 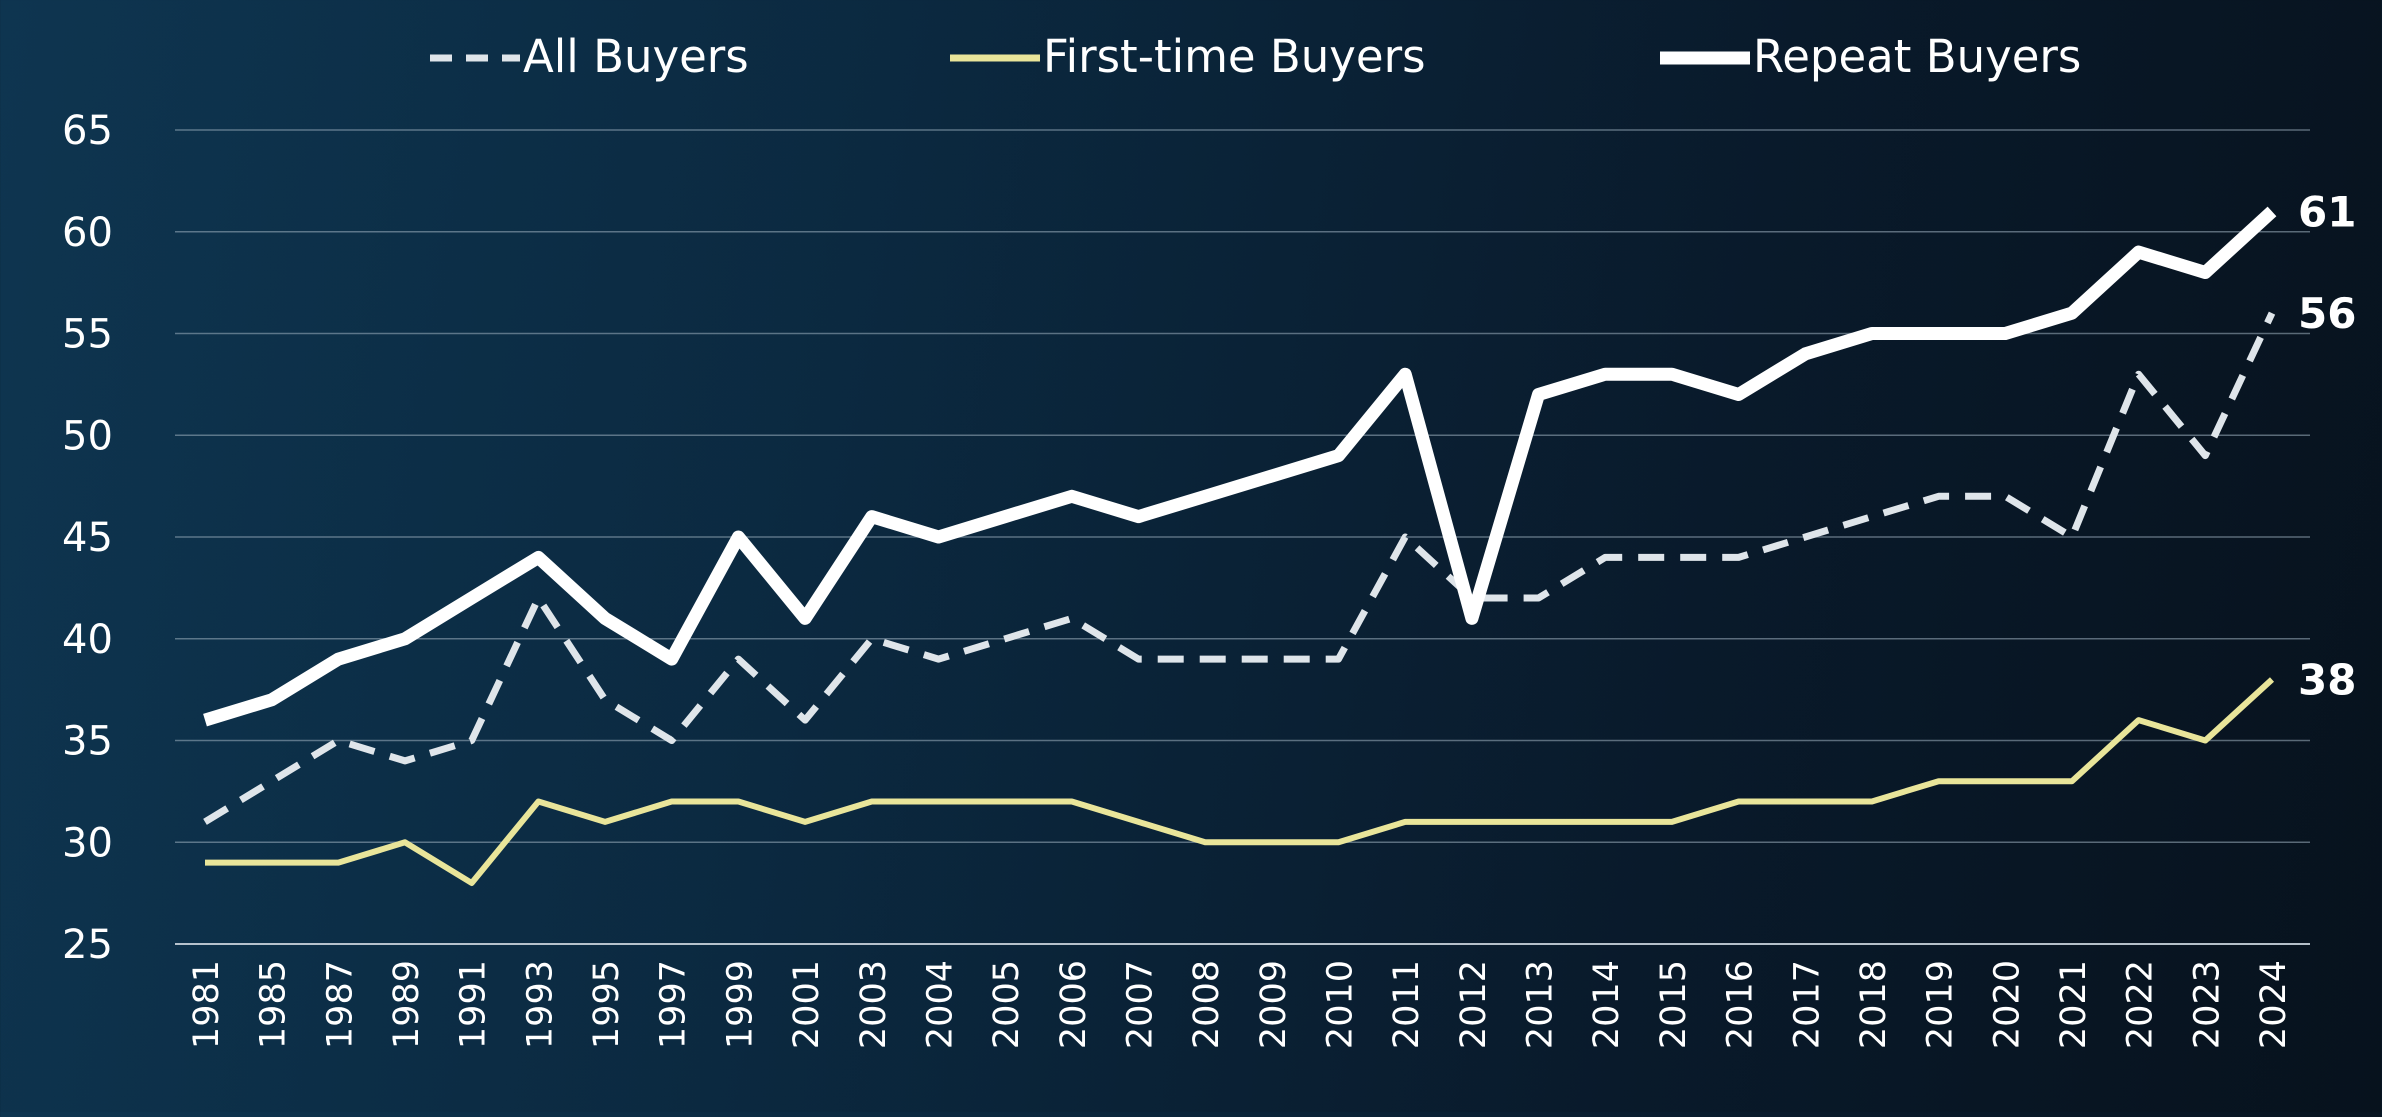 What do you see at coordinates (1407, 1004) in the screenshot?
I see `x-tick-label: 2011` at bounding box center [1407, 1004].